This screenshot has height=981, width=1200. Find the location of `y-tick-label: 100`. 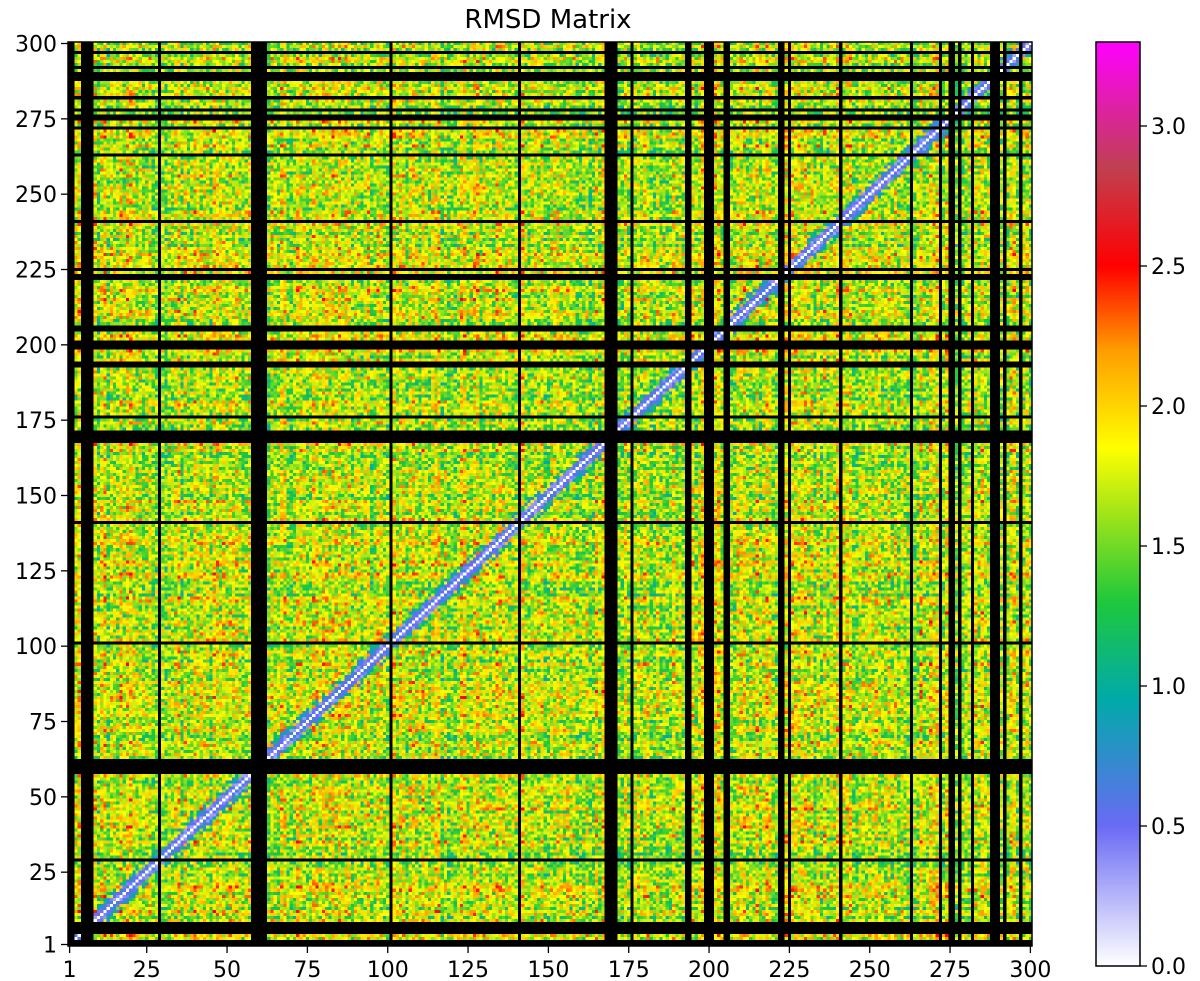

y-tick-label: 100 is located at coordinates (36, 647).